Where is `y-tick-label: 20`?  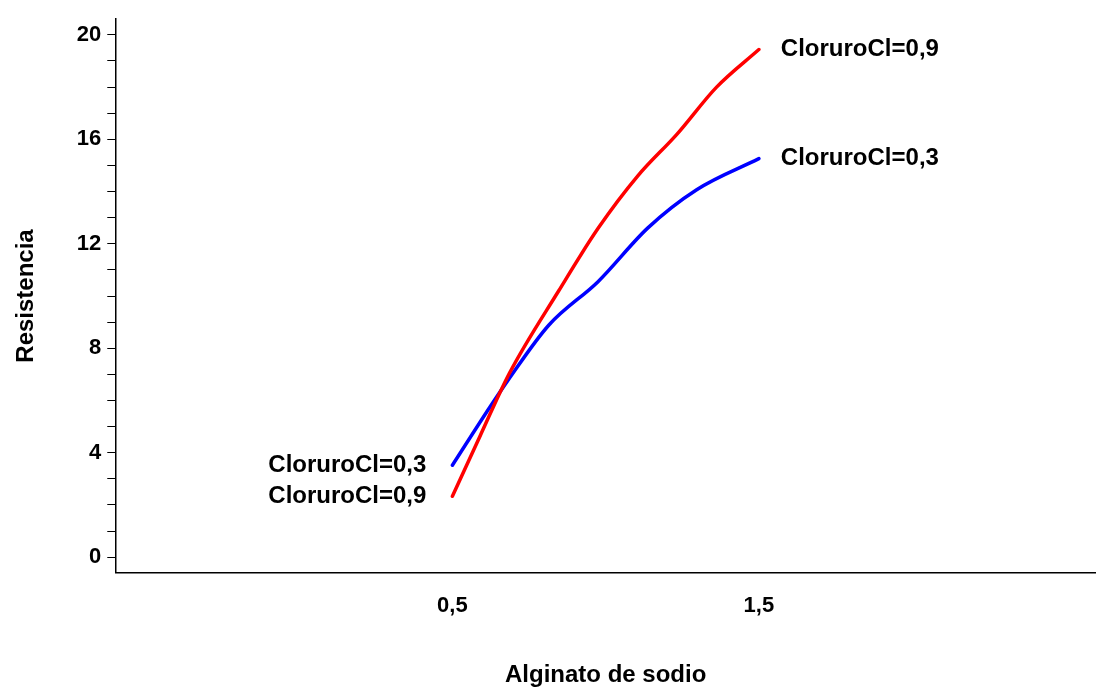 y-tick-label: 20 is located at coordinates (89, 33).